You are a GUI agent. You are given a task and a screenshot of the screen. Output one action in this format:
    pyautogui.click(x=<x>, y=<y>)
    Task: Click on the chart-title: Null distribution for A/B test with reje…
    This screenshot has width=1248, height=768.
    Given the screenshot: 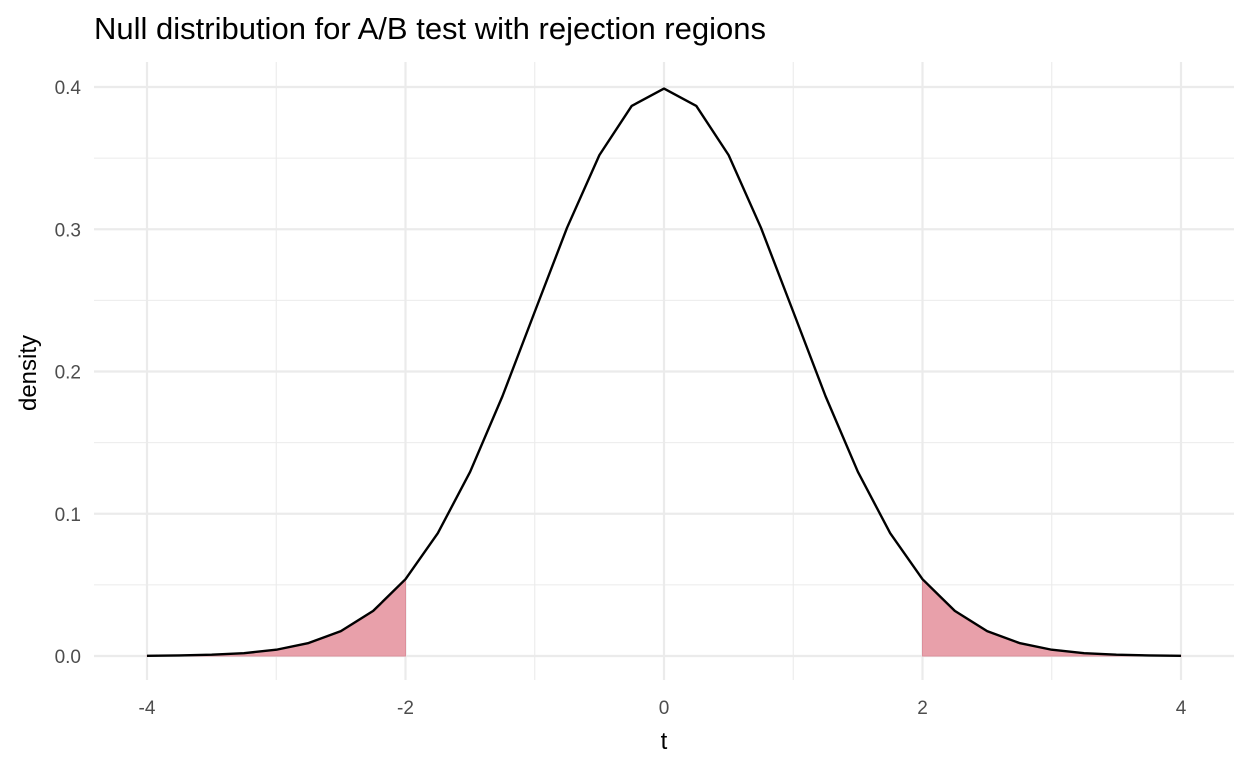 What is the action you would take?
    pyautogui.click(x=430, y=28)
    